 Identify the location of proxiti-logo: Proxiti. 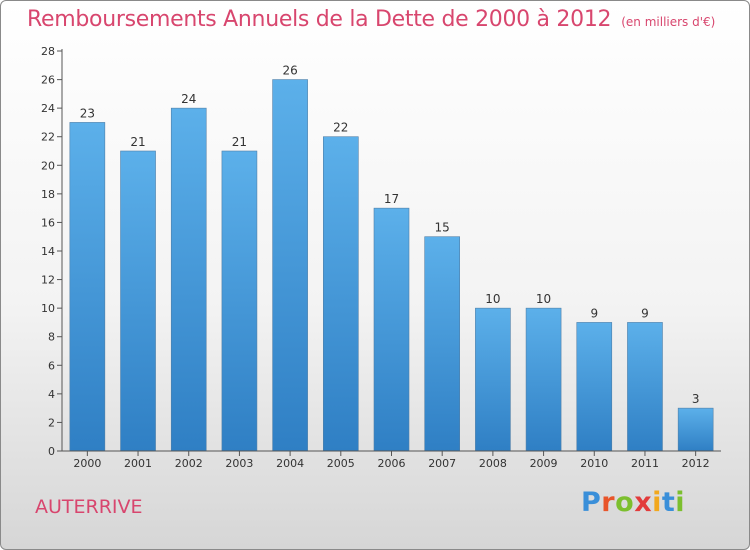
(633, 502).